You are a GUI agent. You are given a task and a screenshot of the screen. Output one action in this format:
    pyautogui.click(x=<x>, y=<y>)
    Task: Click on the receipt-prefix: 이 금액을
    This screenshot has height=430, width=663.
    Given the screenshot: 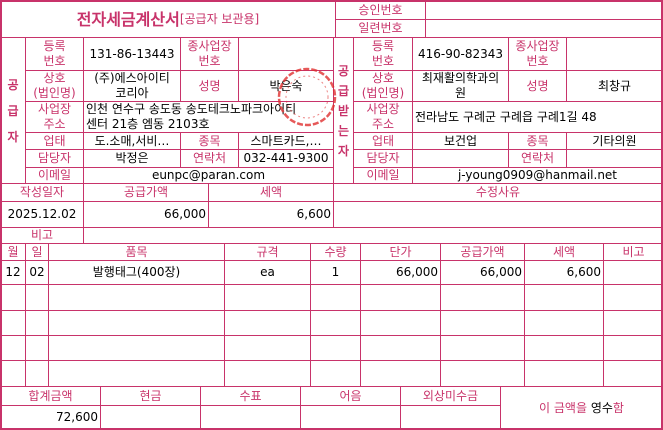 What is the action you would take?
    pyautogui.click(x=565, y=407)
    